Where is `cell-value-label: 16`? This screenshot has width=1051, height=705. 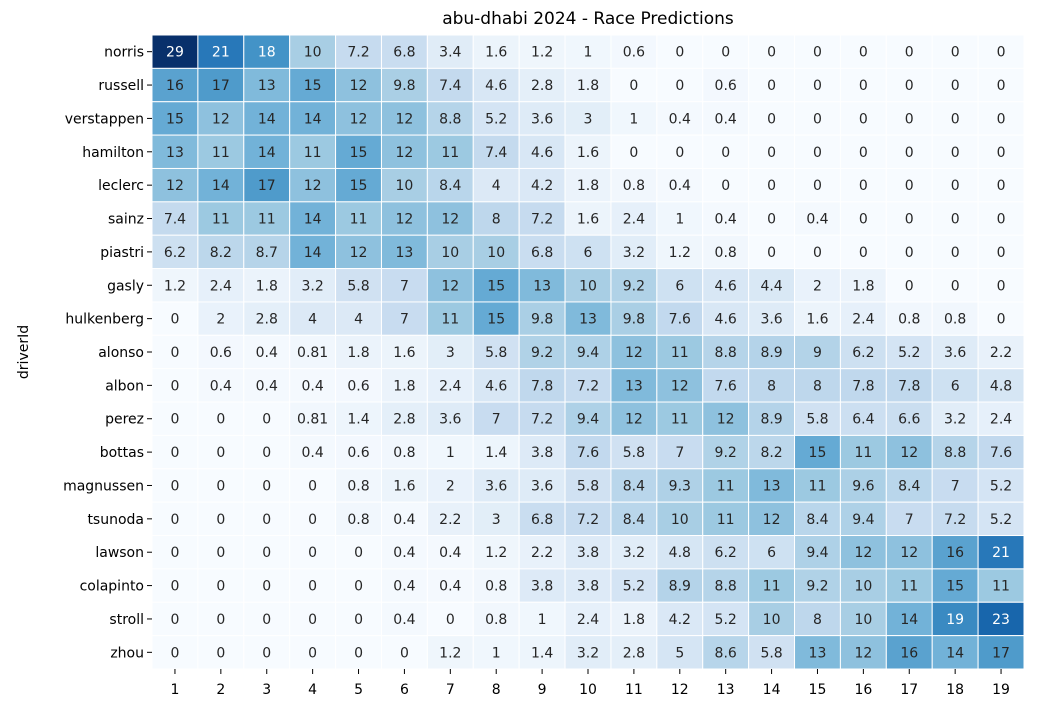
cell-value-label: 16 is located at coordinates (175, 86).